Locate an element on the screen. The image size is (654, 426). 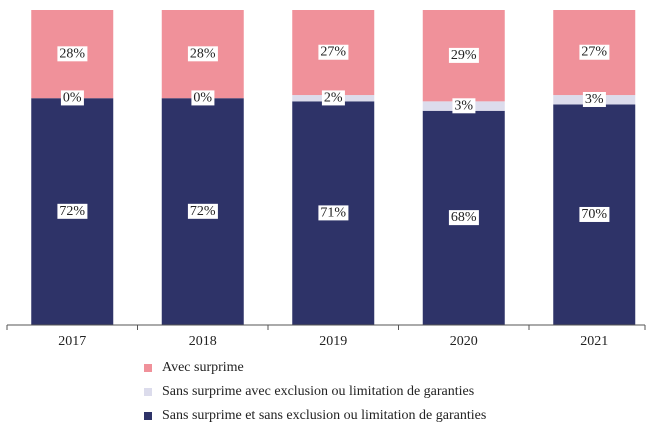
data-label-text: 70% is located at coordinates (594, 214).